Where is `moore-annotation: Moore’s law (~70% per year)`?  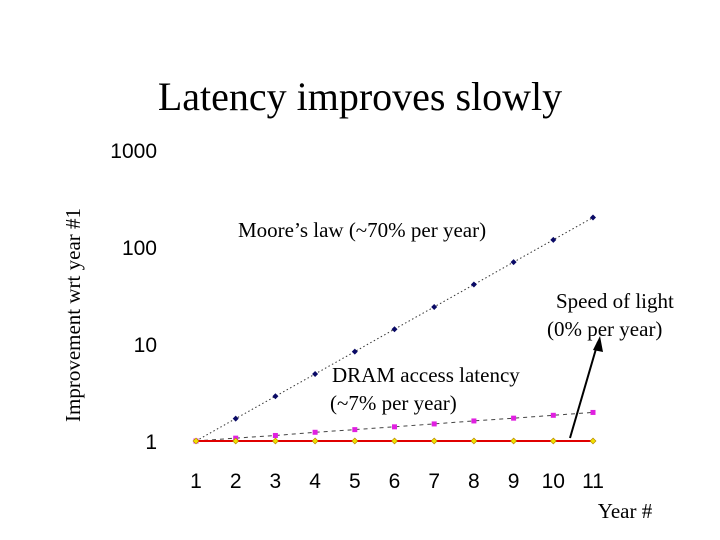
moore-annotation: Moore’s law (~70% per year) is located at coordinates (362, 230).